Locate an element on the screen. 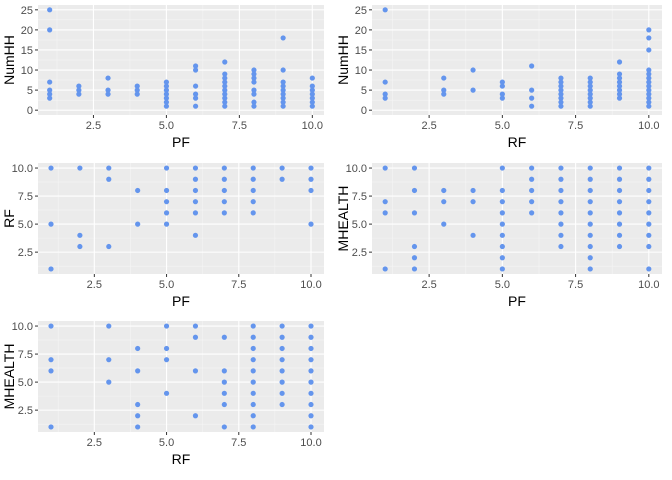 The image size is (672, 480). y-tick-label: 7.5 is located at coordinates (25, 197).